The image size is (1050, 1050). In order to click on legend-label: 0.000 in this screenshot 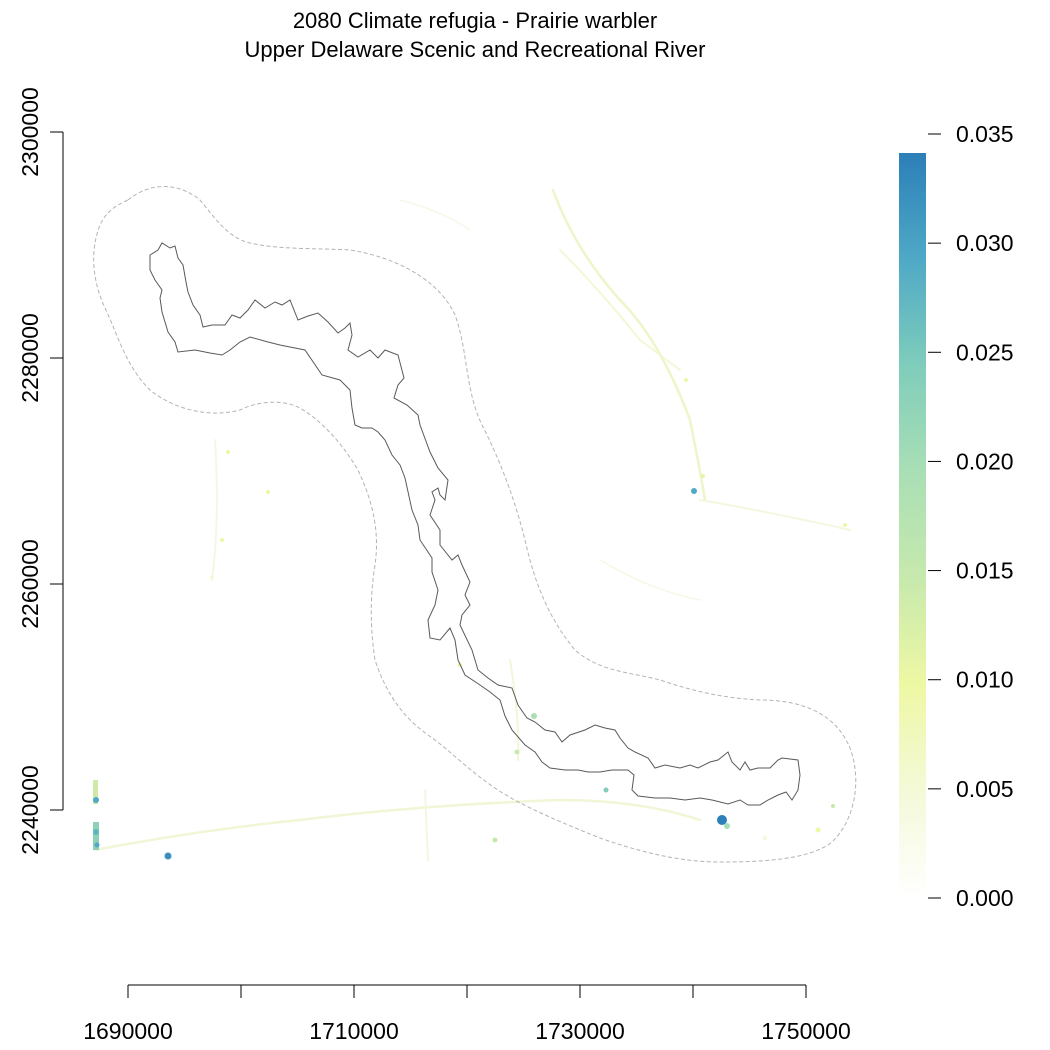, I will do `click(985, 898)`.